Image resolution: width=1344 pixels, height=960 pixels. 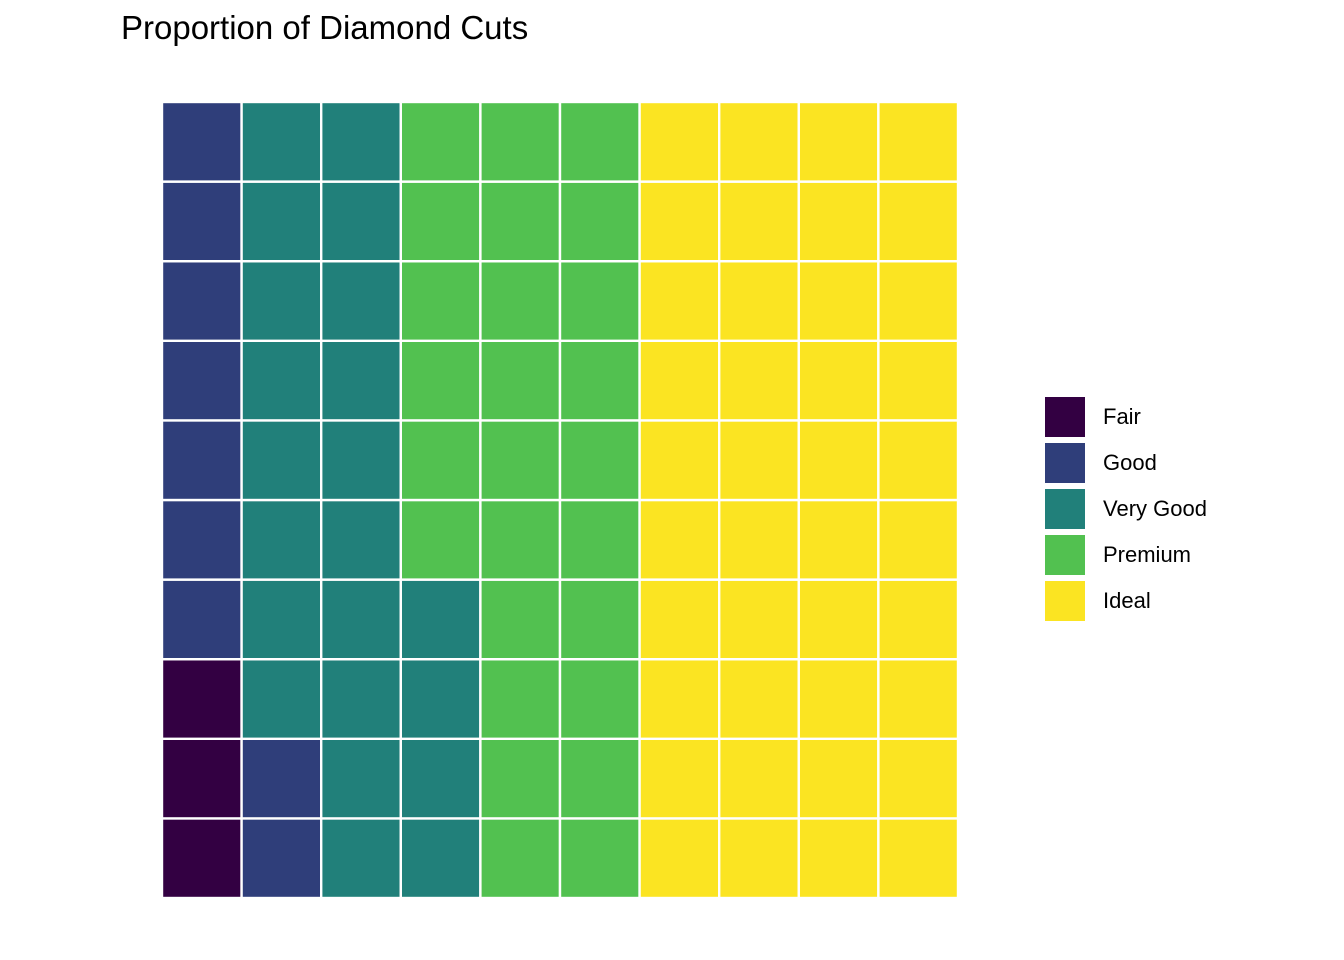 What do you see at coordinates (325, 27) in the screenshot?
I see `chart-title: Proportion of Diamond Cuts` at bounding box center [325, 27].